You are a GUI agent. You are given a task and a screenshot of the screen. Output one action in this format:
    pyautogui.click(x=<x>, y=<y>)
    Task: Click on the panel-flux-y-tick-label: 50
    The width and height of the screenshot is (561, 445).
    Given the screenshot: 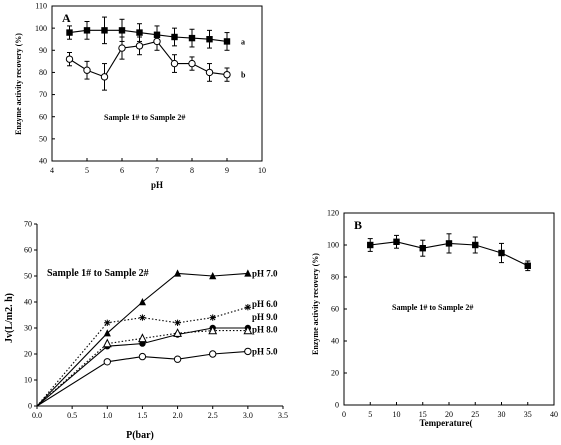 What is the action you would take?
    pyautogui.click(x=28, y=276)
    